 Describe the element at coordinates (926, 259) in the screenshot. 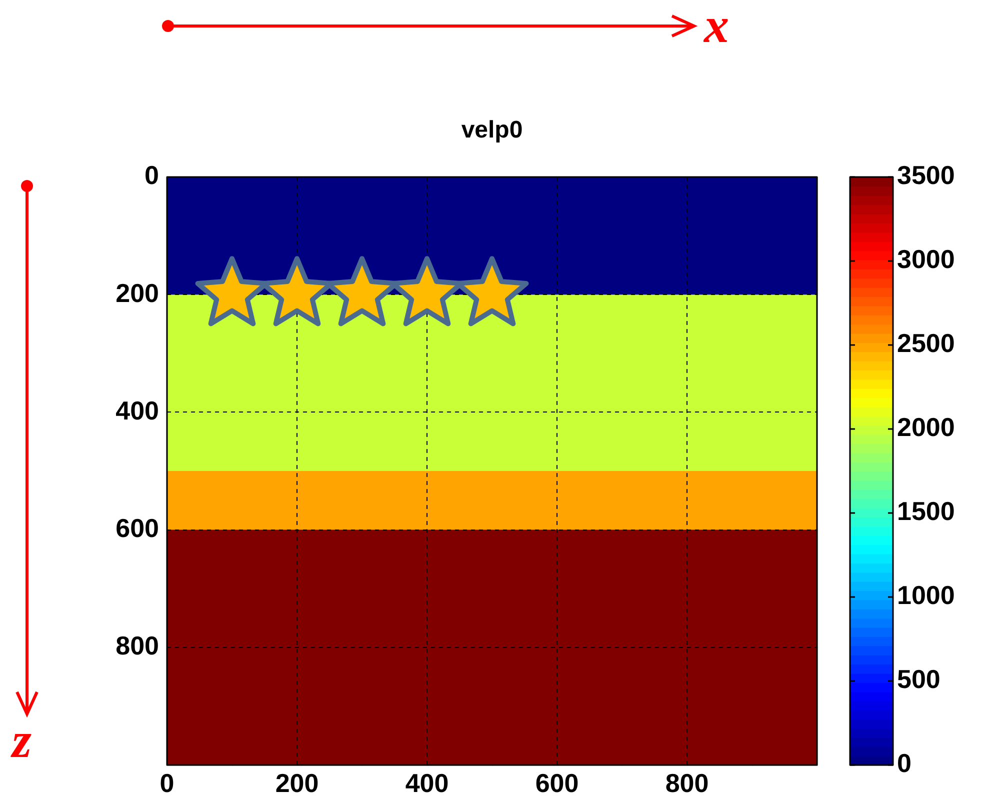

I see `color-bar-label: 3000` at that location.